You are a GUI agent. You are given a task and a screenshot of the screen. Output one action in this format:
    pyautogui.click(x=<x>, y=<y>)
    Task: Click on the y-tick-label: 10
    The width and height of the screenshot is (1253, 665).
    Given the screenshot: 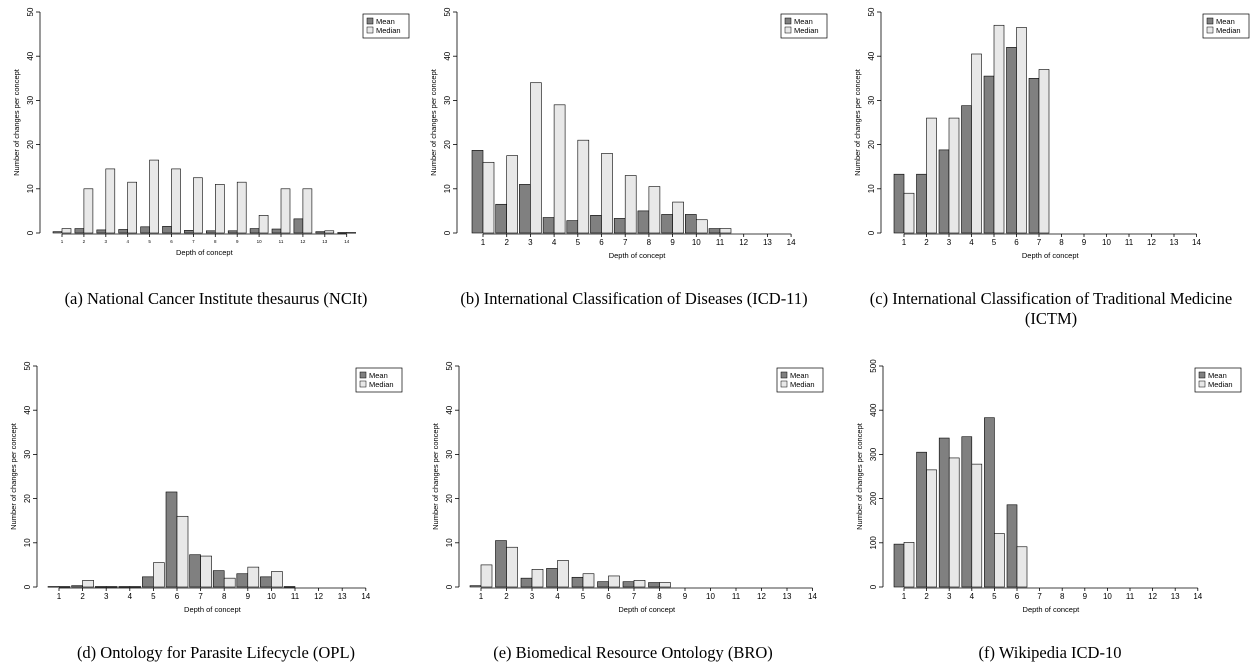 What is the action you would take?
    pyautogui.click(x=871, y=188)
    